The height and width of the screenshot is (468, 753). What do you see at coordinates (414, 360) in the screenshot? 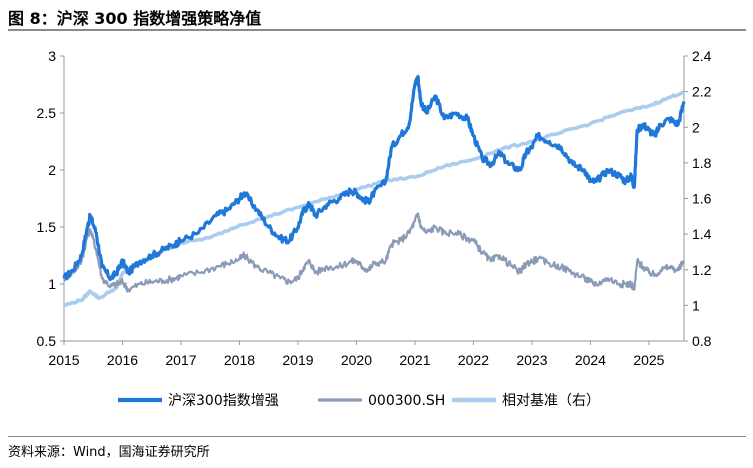
I see `x-tick-label: 2021` at bounding box center [414, 360].